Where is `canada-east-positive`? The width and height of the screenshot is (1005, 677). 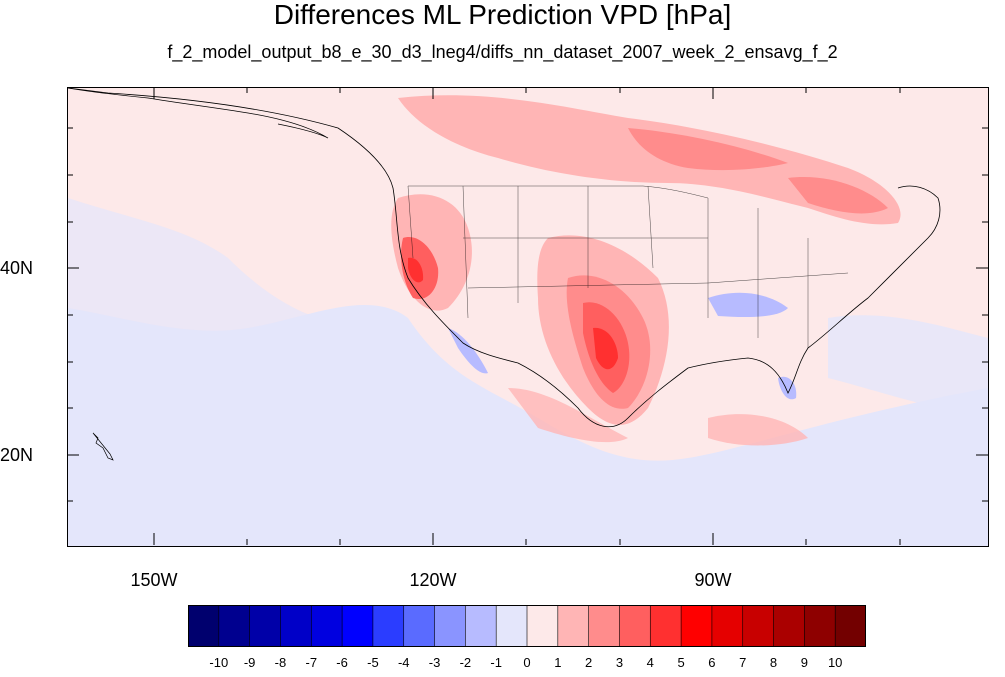
canada-east-positive is located at coordinates (838, 195).